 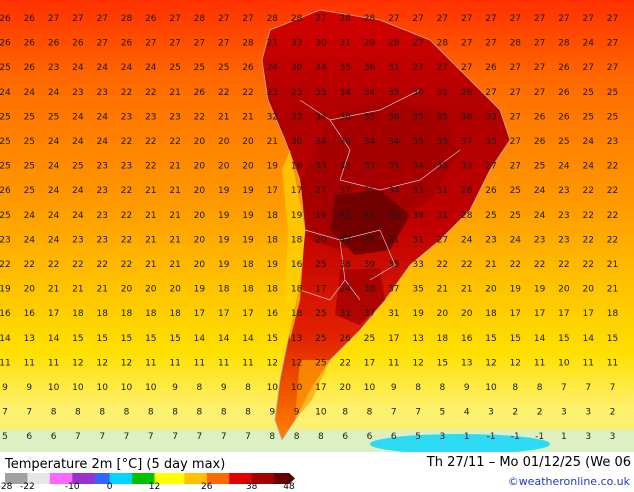 What do you see at coordinates (297, 265) in the screenshot?
I see `temperature-value: 16` at bounding box center [297, 265].